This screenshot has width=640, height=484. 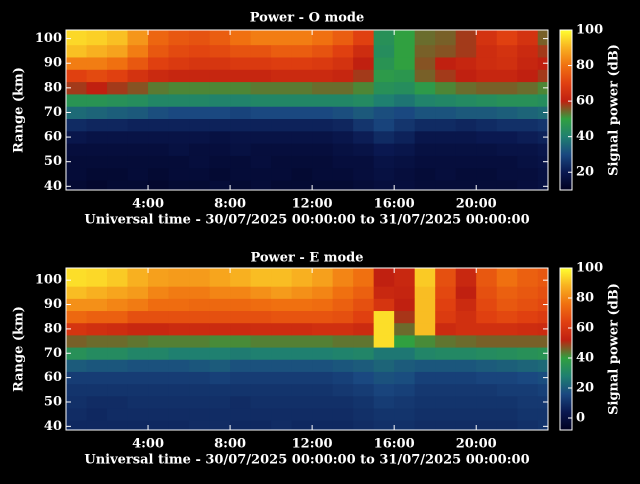 What do you see at coordinates (589, 268) in the screenshot?
I see `colorbar-tick-label: 100` at bounding box center [589, 268].